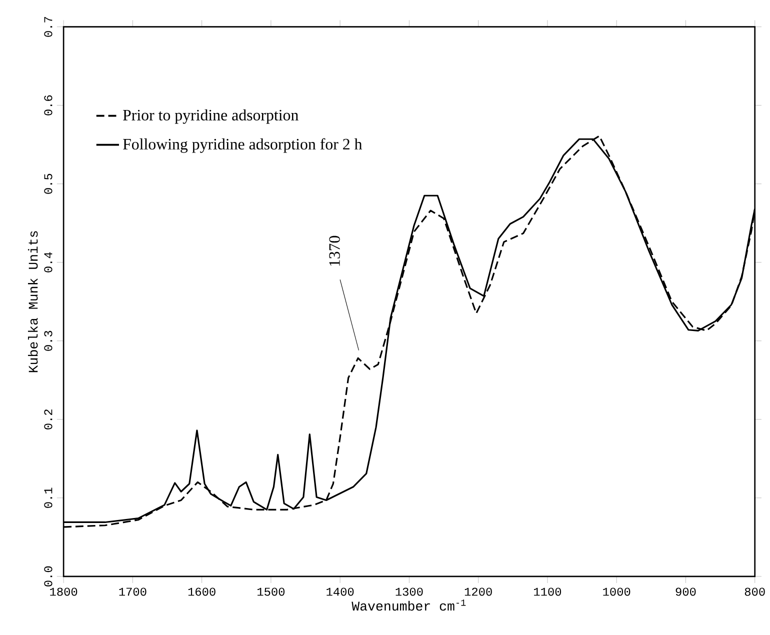 This screenshot has width=770, height=635. What do you see at coordinates (409, 605) in the screenshot?
I see `x-axis-title: Wavenumber cm$^{-1}$` at bounding box center [409, 605].